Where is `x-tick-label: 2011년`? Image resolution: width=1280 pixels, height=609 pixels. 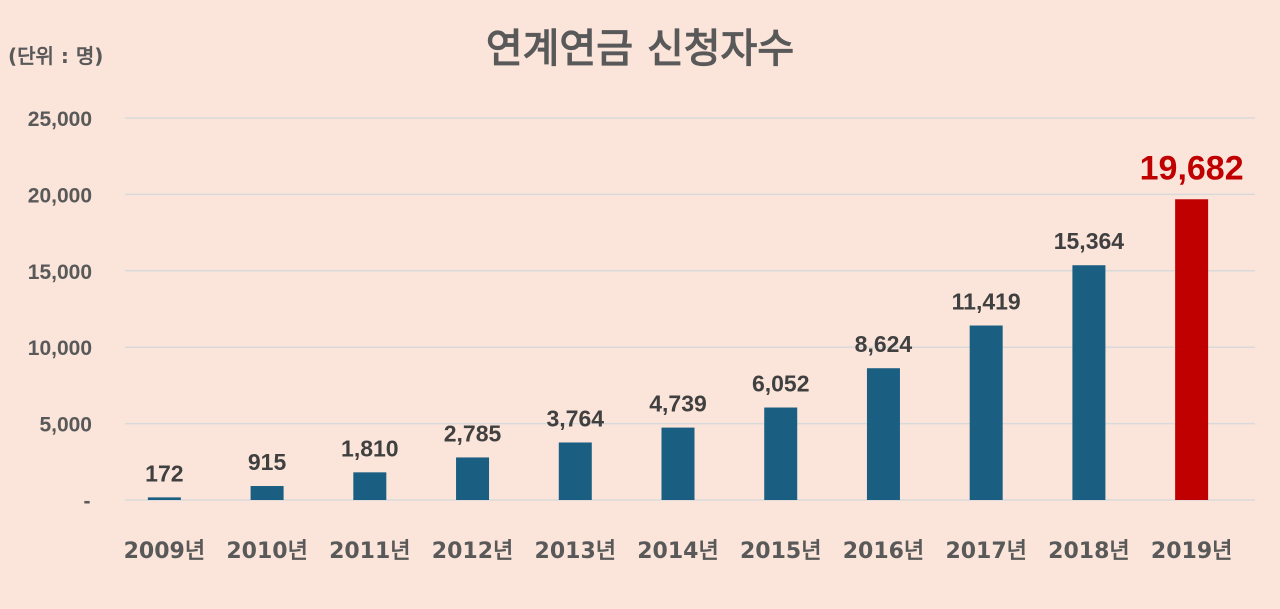 x-tick-label: 2011년 is located at coordinates (369, 551).